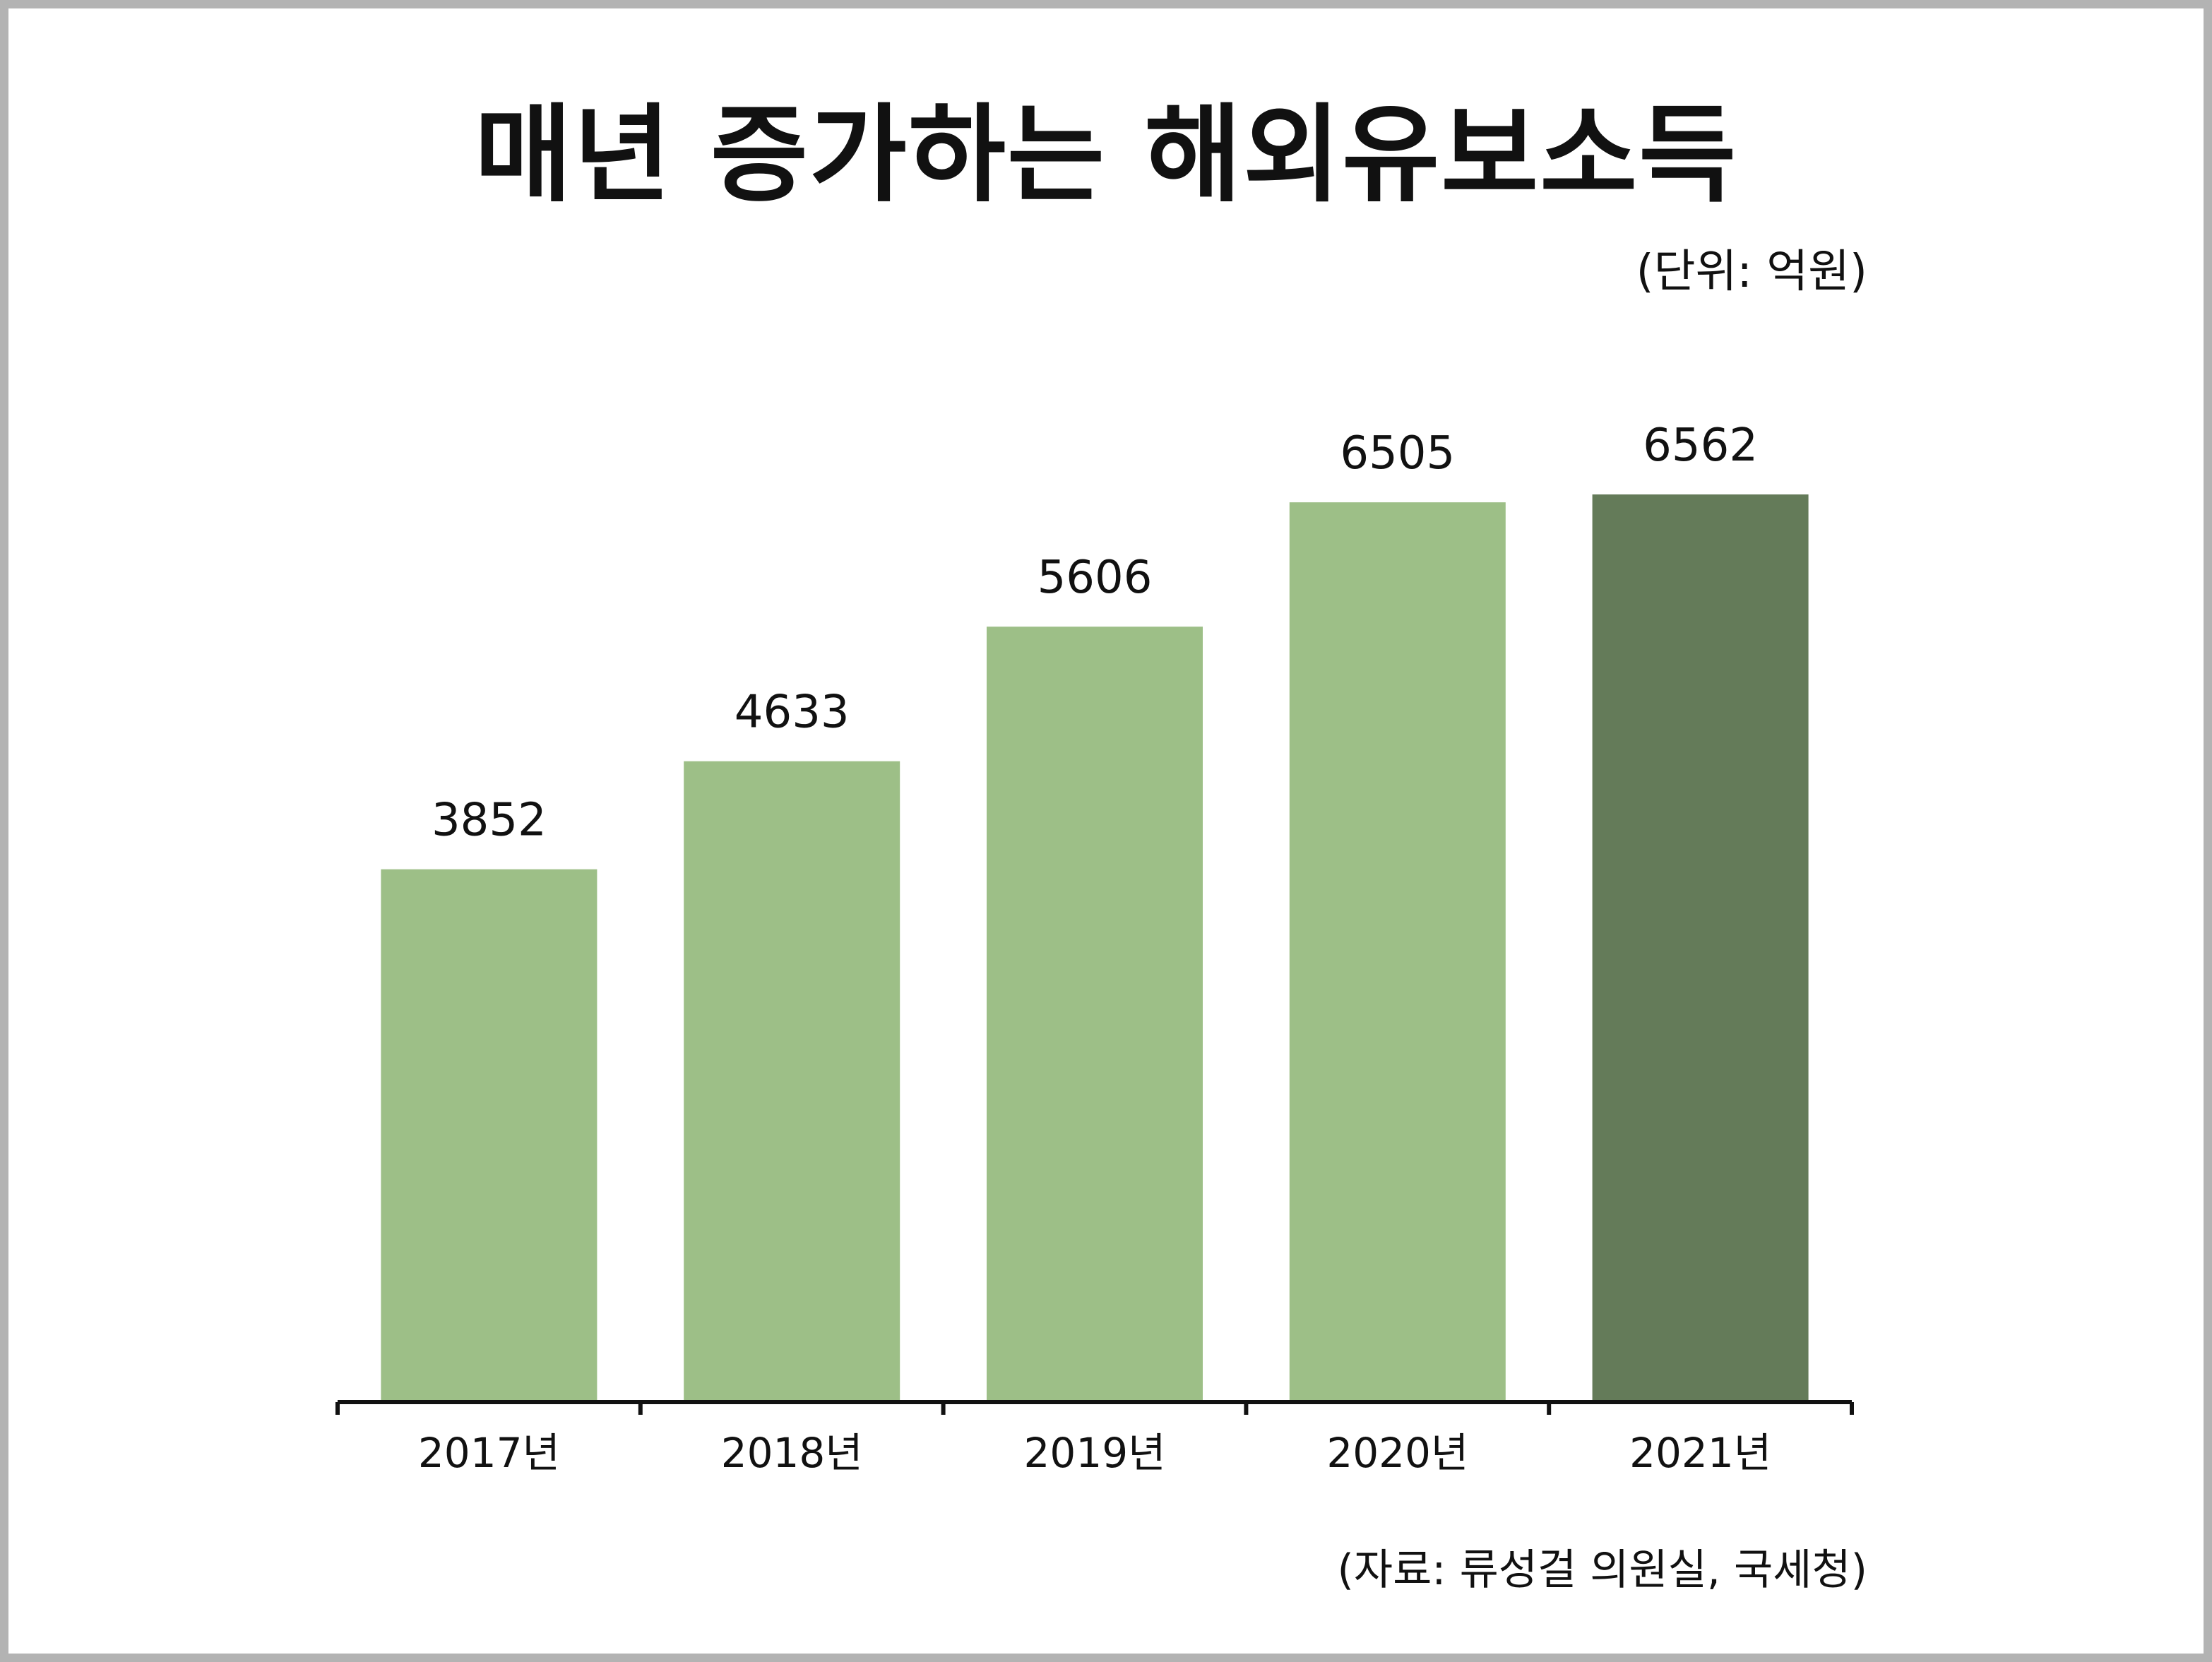 The height and width of the screenshot is (1662, 2212). I want to click on data-label: 6505, so click(1397, 453).